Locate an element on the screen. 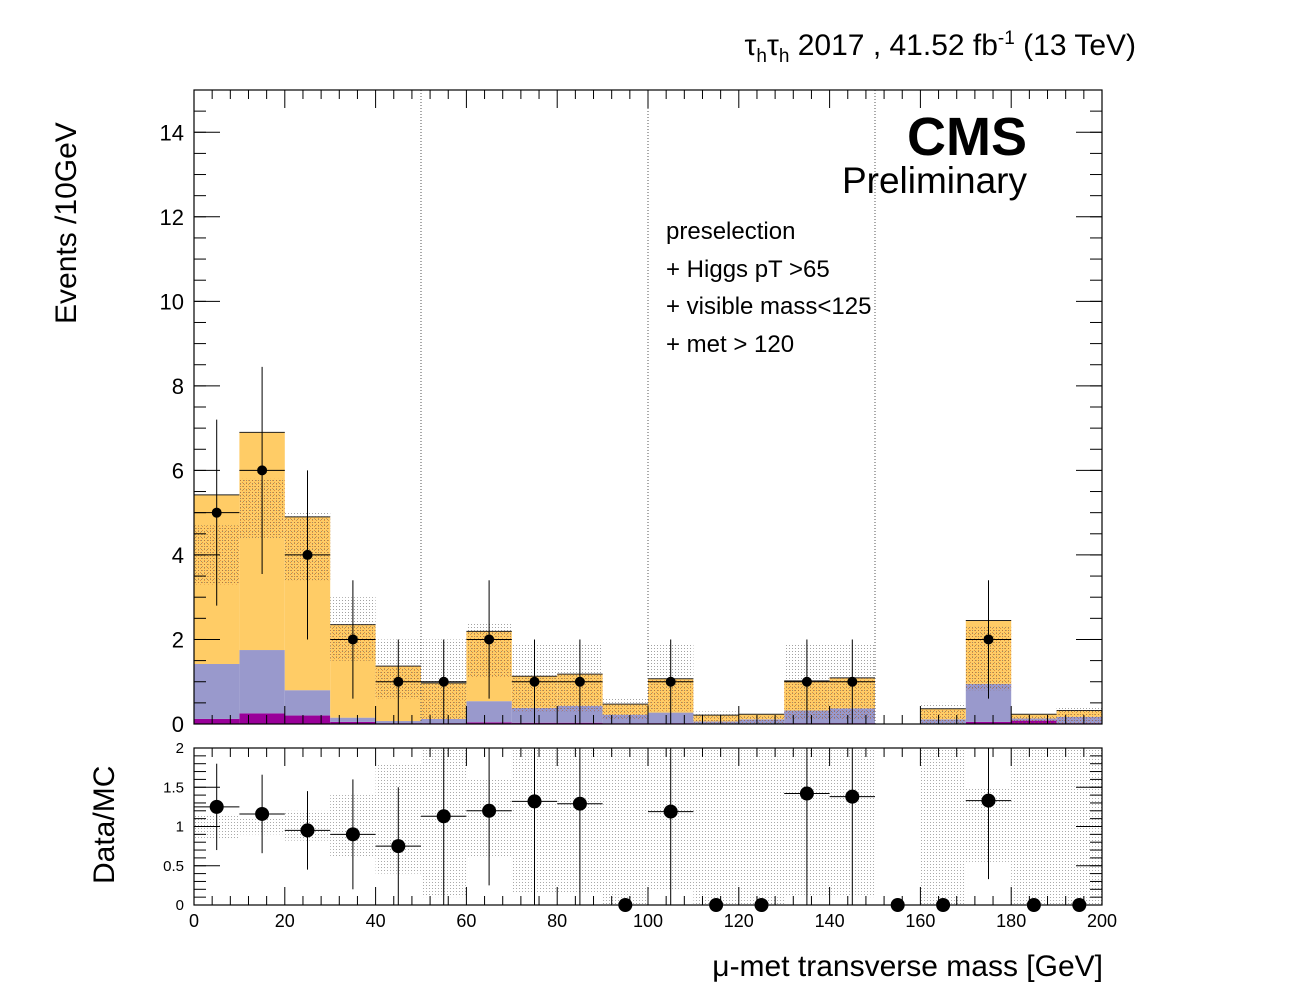  y-tick-label: 14 is located at coordinates (172, 132).